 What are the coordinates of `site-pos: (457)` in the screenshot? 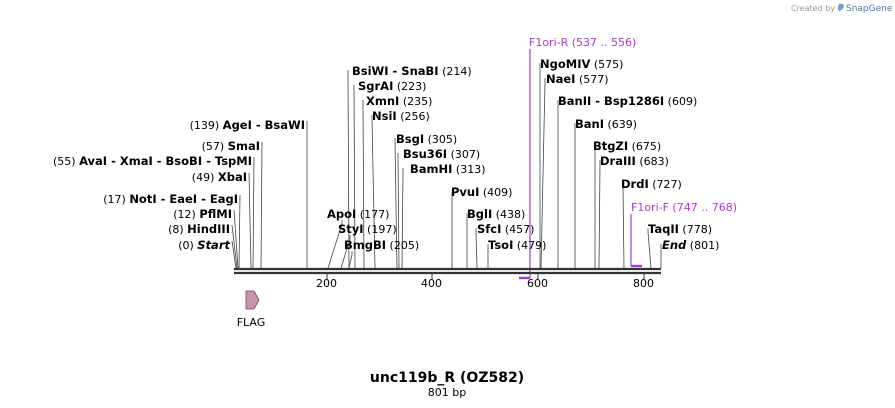 It's located at (517, 229).